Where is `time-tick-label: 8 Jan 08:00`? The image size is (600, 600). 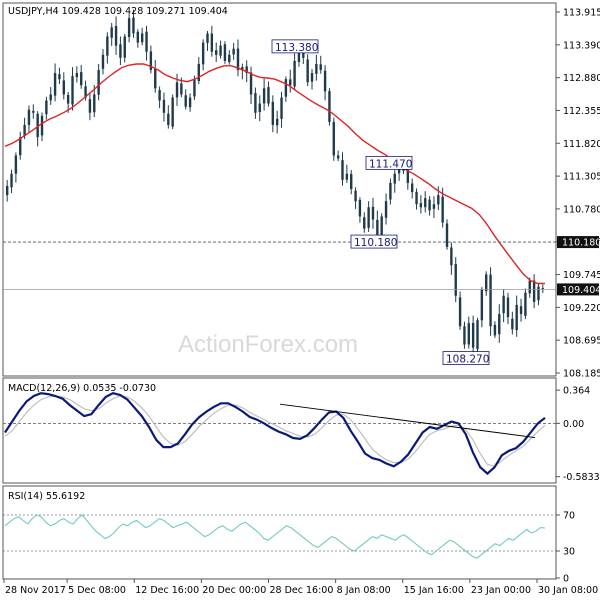
time-tick-label: 8 Jan 08:00 is located at coordinates (364, 590).